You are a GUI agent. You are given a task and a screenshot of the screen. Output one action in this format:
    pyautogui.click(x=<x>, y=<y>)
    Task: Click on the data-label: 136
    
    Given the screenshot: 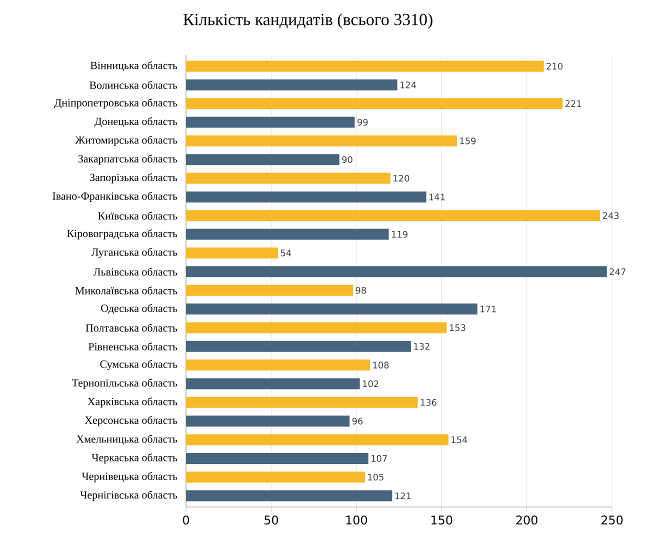 What is the action you would take?
    pyautogui.click(x=428, y=402)
    